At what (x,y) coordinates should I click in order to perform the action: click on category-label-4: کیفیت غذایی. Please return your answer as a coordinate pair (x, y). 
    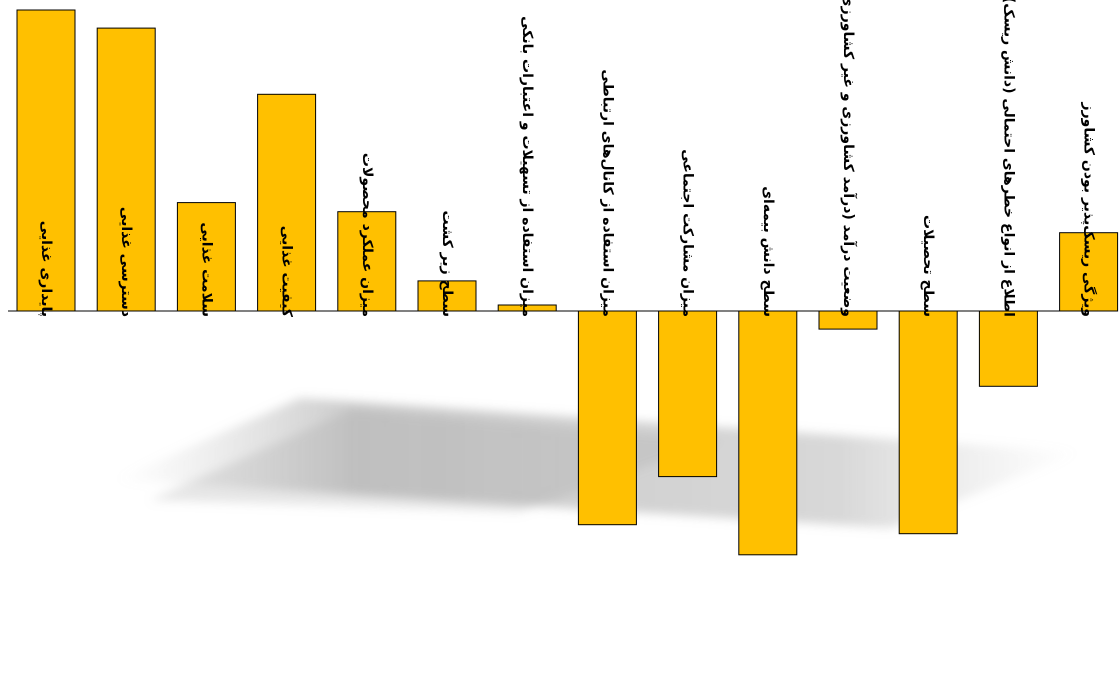
    Looking at the image, I should click on (287, 272).